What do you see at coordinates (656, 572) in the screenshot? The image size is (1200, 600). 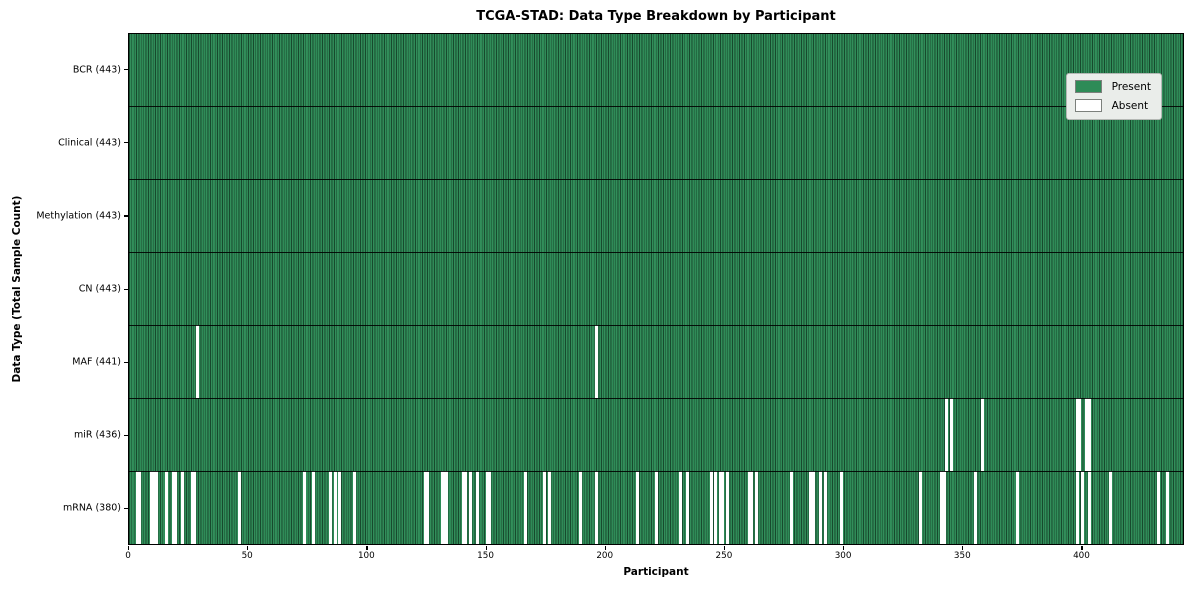 I see `x-axis-label: Participant` at bounding box center [656, 572].